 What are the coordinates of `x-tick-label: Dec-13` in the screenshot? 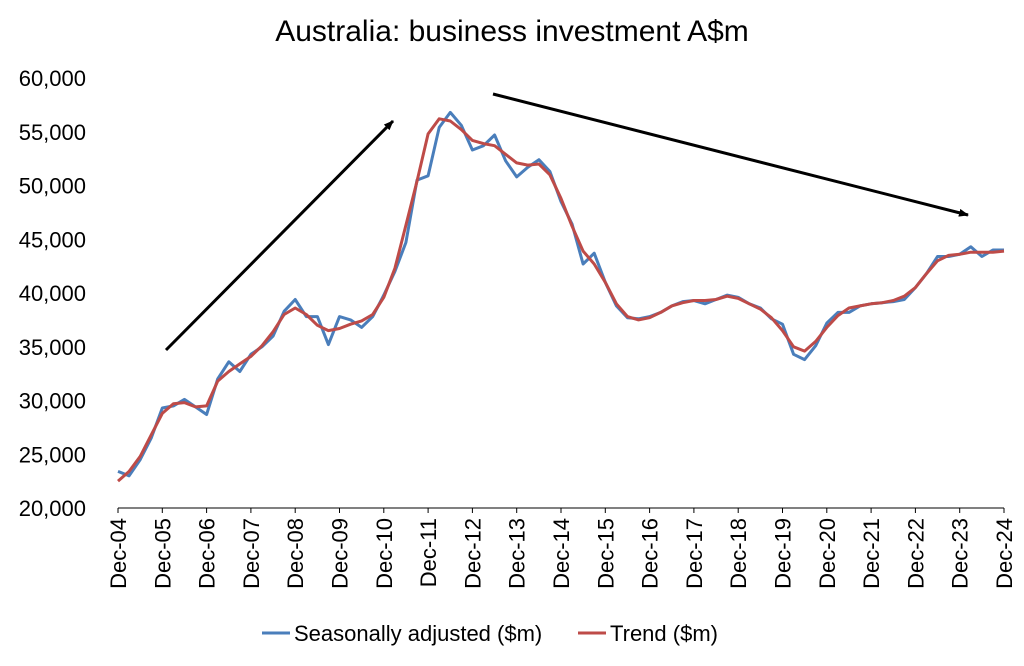 It's located at (517, 553).